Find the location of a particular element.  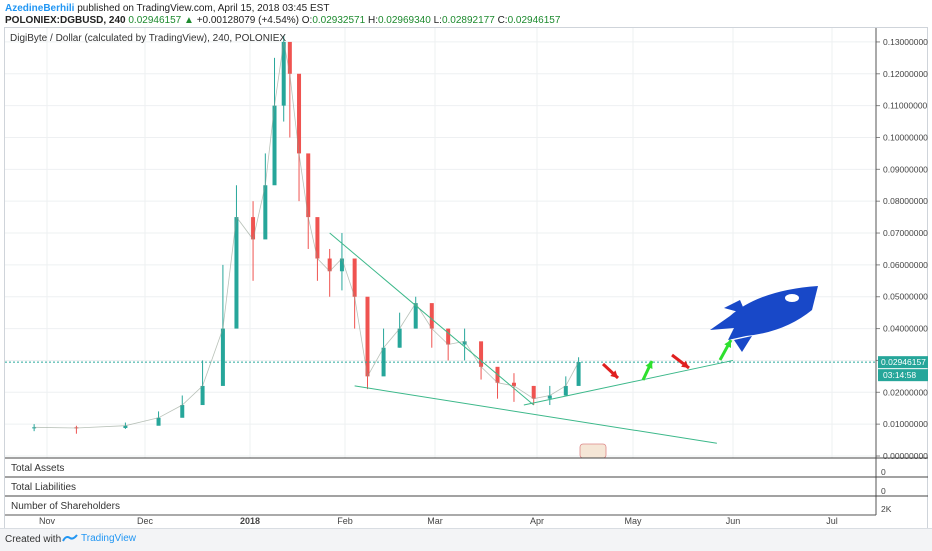

y-tick-label: 0.12000000 is located at coordinates (905, 74).